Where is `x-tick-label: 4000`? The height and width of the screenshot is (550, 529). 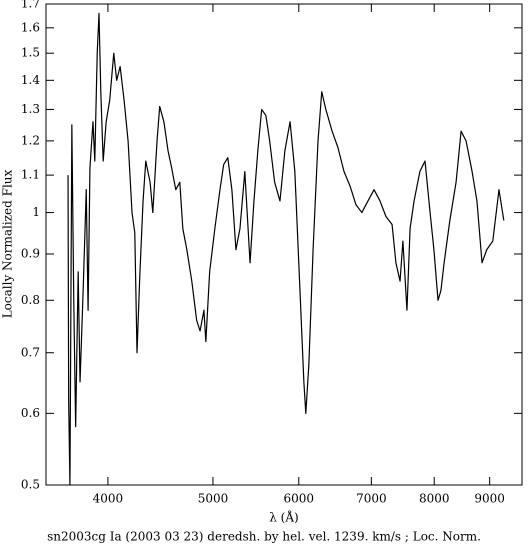 x-tick-label: 4000 is located at coordinates (108, 499).